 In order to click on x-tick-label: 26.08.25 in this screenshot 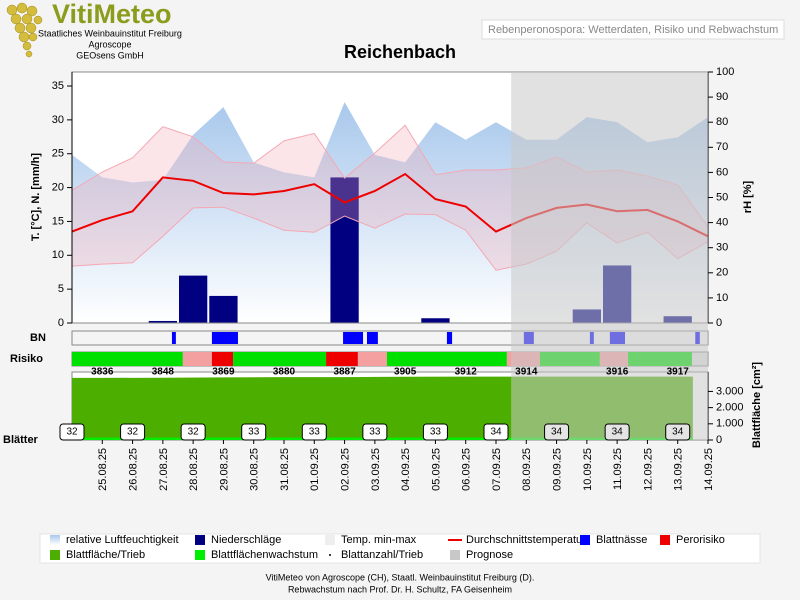, I will do `click(133, 469)`.